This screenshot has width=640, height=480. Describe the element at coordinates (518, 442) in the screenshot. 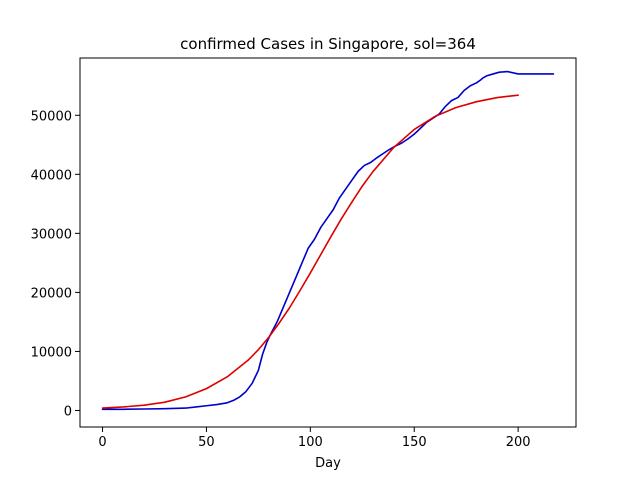

I see `x-tick-label: 200` at that location.